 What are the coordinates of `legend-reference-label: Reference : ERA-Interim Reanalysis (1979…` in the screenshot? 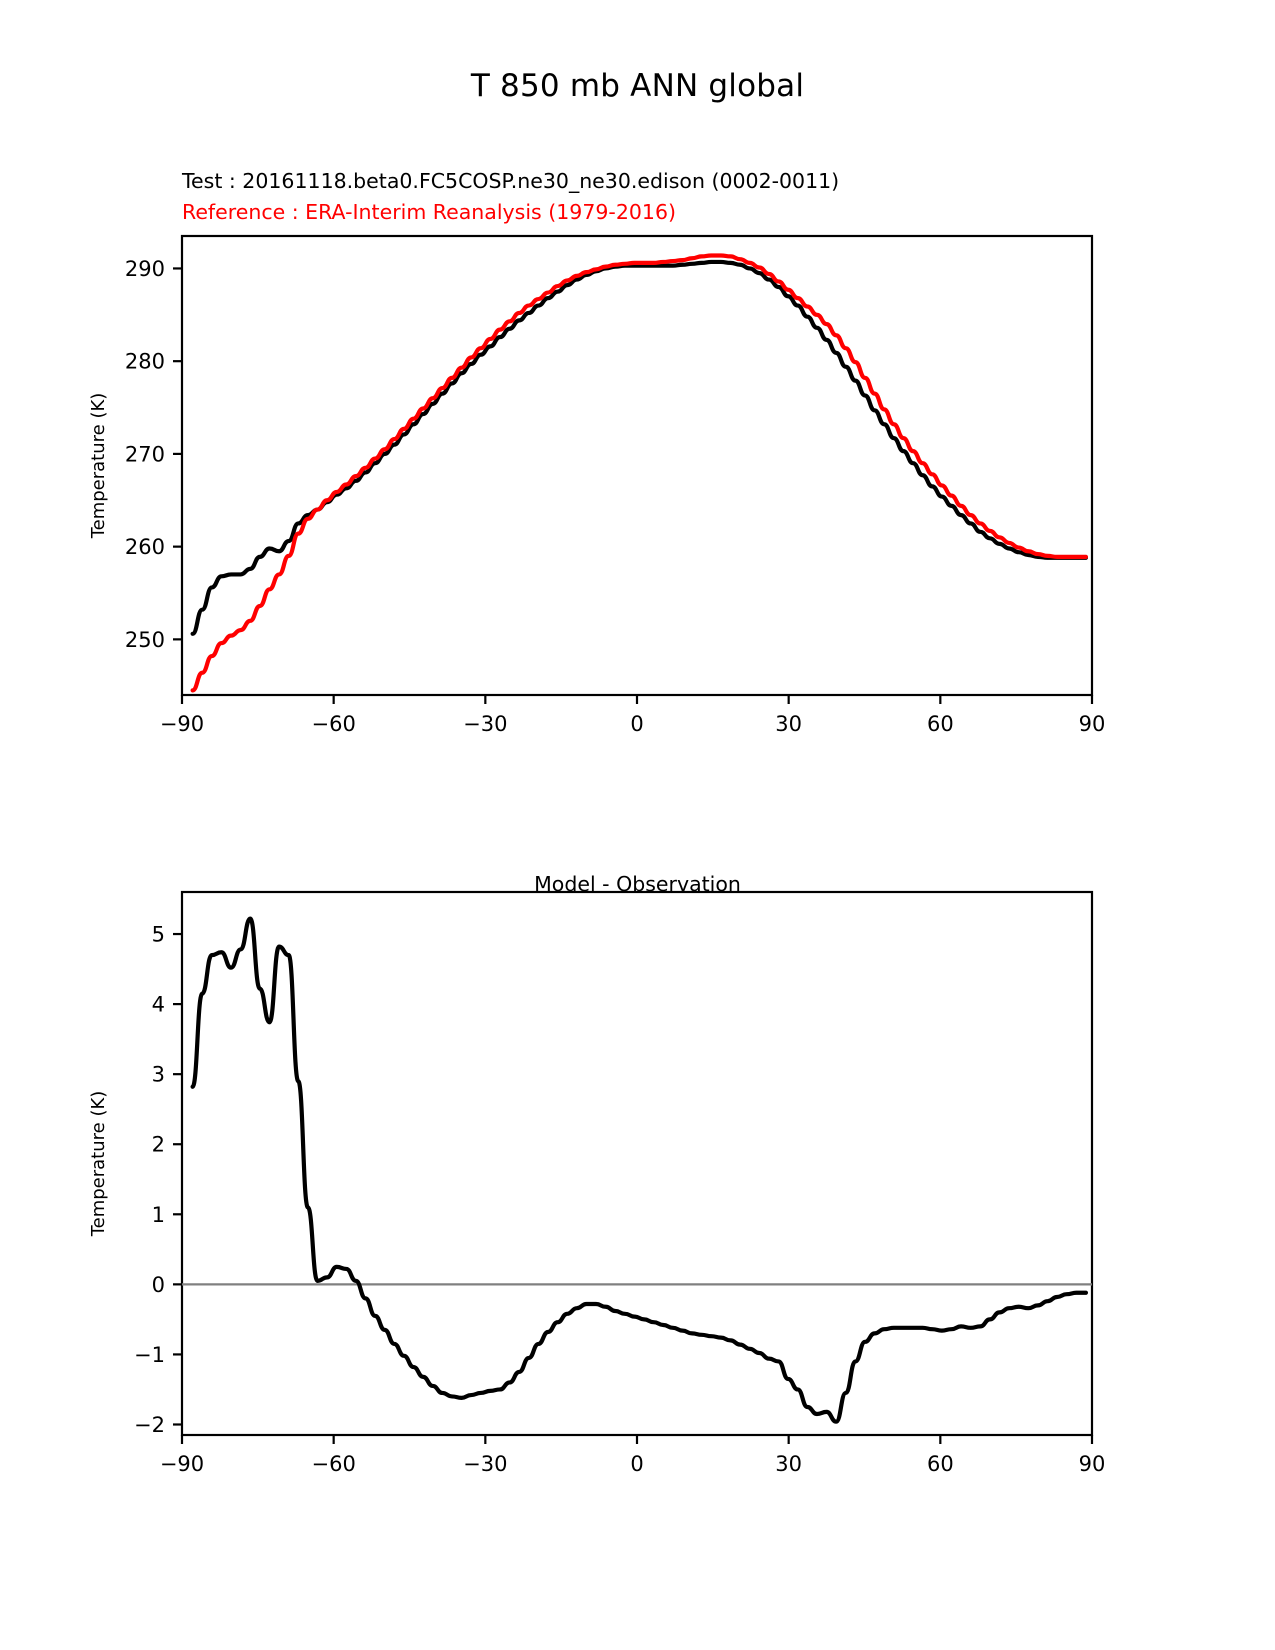 It's located at (429, 212).